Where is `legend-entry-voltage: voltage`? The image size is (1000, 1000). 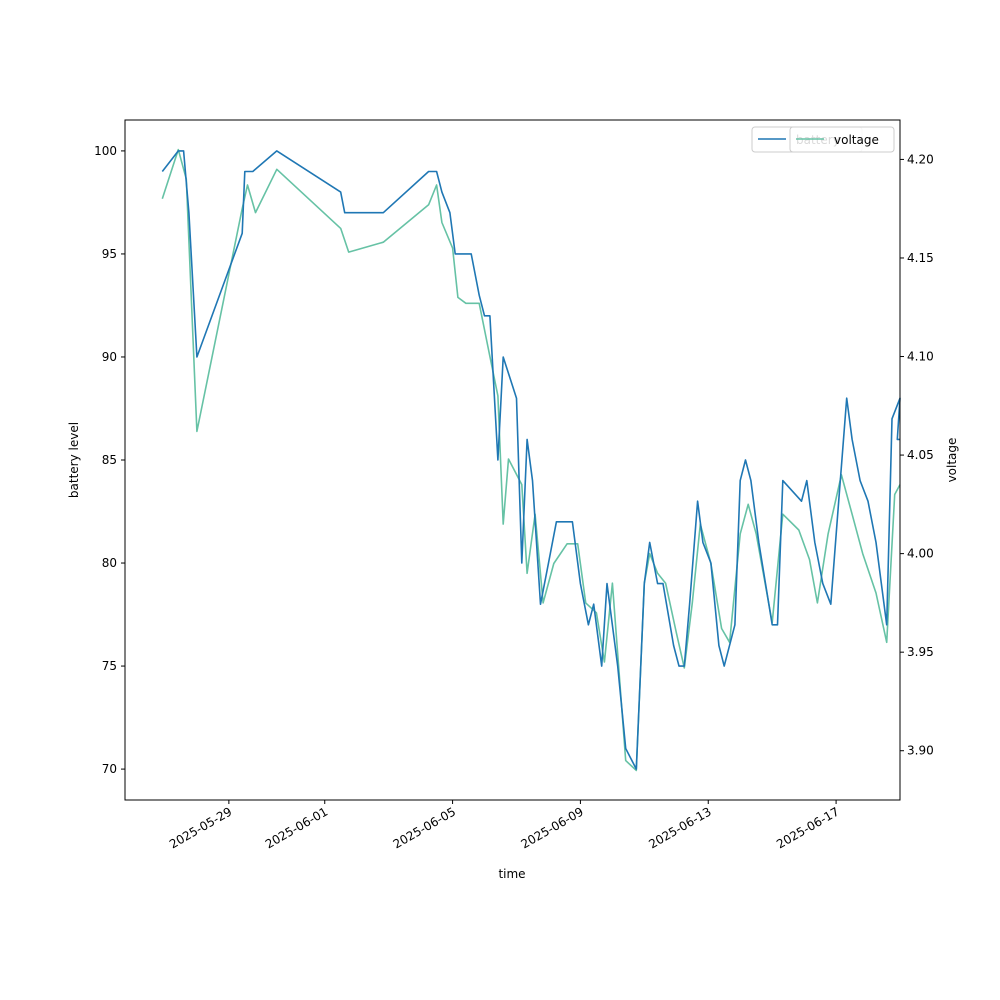 legend-entry-voltage: voltage is located at coordinates (842, 139).